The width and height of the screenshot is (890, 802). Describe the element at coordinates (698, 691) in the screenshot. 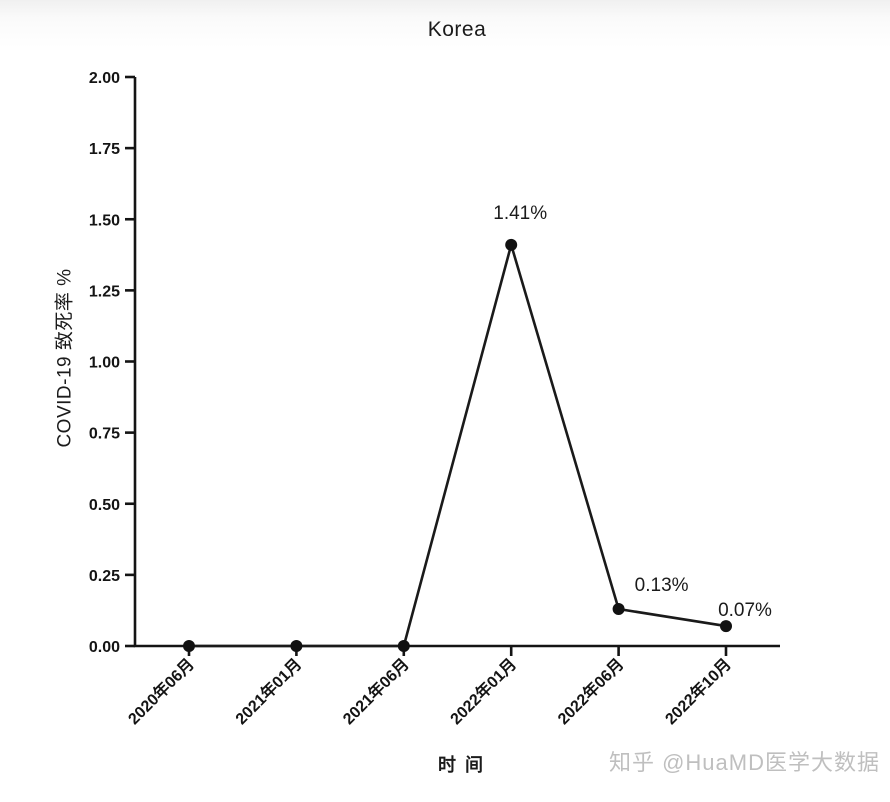

I see `x-tick-label: 2022年10月` at that location.